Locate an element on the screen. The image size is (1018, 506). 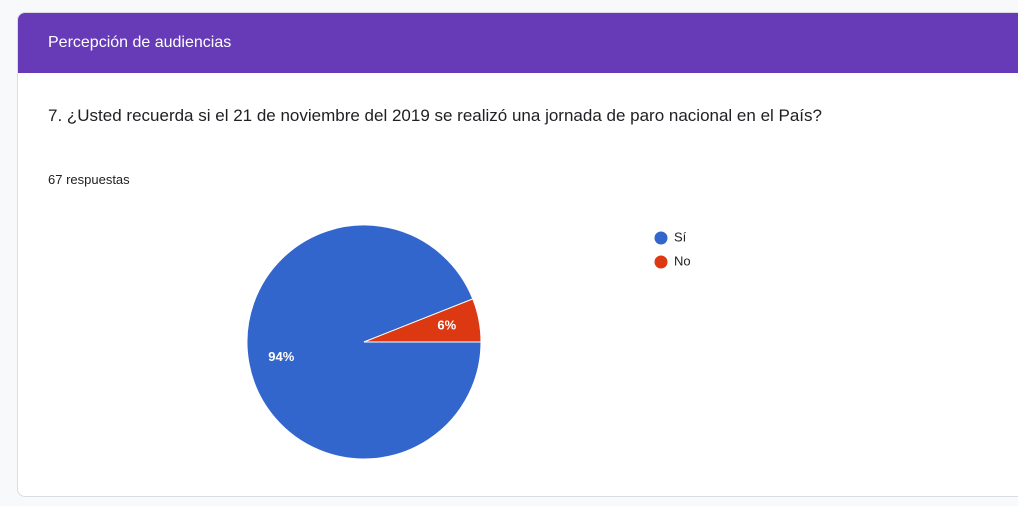
slice-label: 94% is located at coordinates (281, 356).